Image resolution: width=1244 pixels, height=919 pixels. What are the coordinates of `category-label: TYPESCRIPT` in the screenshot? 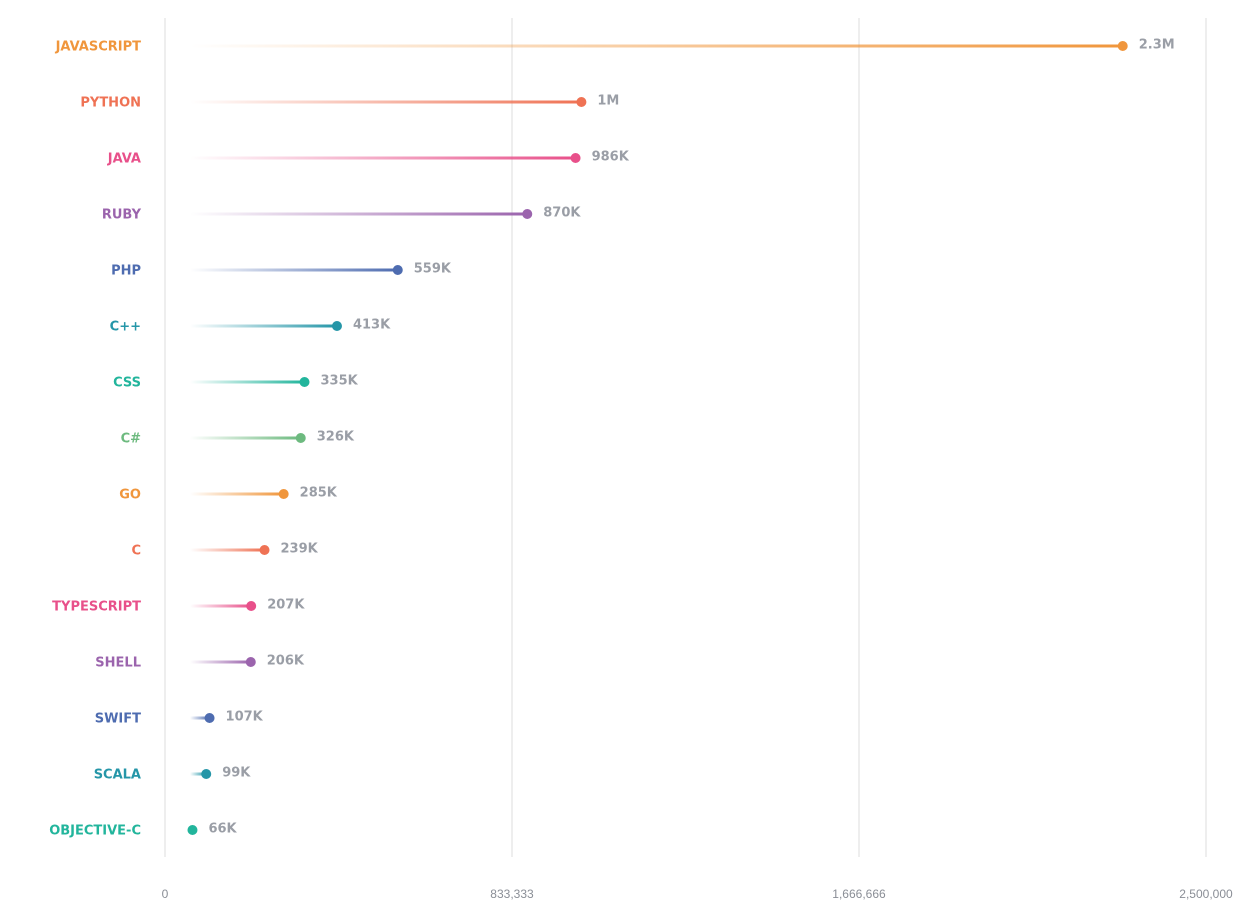 It's located at (96, 607).